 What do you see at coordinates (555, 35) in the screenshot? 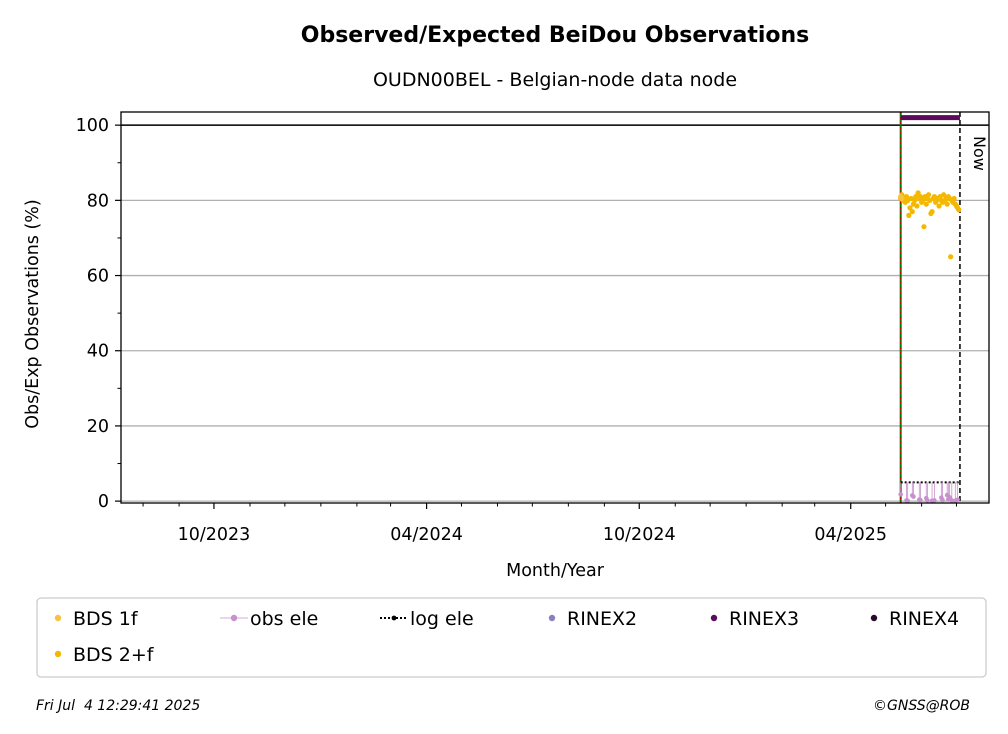
I see `chart-title: Observed/Expected BeiDou Observations` at bounding box center [555, 35].